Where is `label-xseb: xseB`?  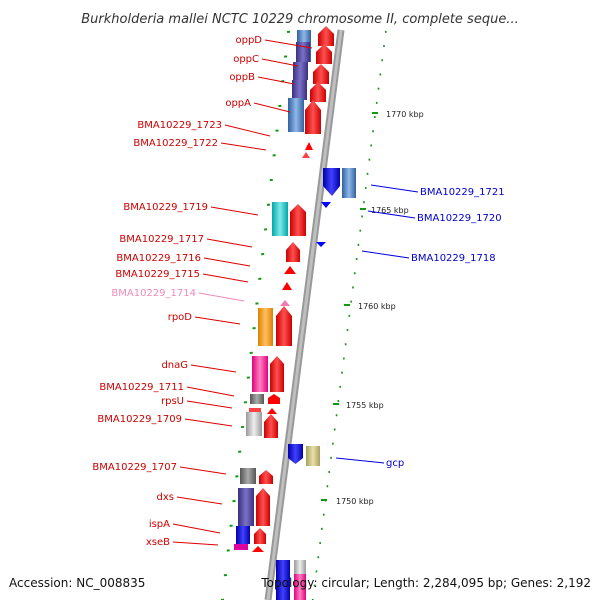 label-xseb: xseB is located at coordinates (158, 542).